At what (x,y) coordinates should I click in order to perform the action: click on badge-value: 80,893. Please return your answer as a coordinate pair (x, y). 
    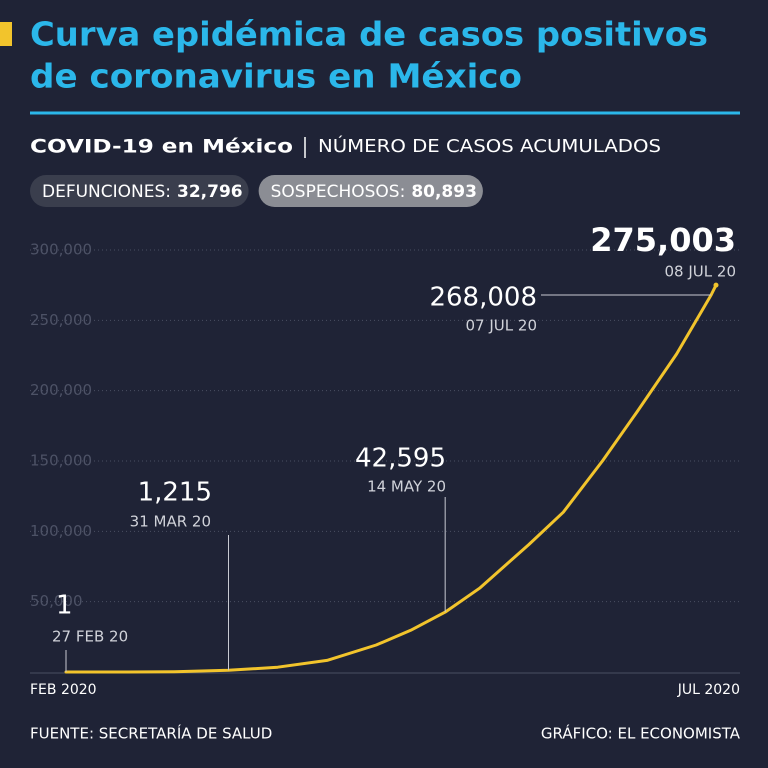
    Looking at the image, I should click on (444, 192).